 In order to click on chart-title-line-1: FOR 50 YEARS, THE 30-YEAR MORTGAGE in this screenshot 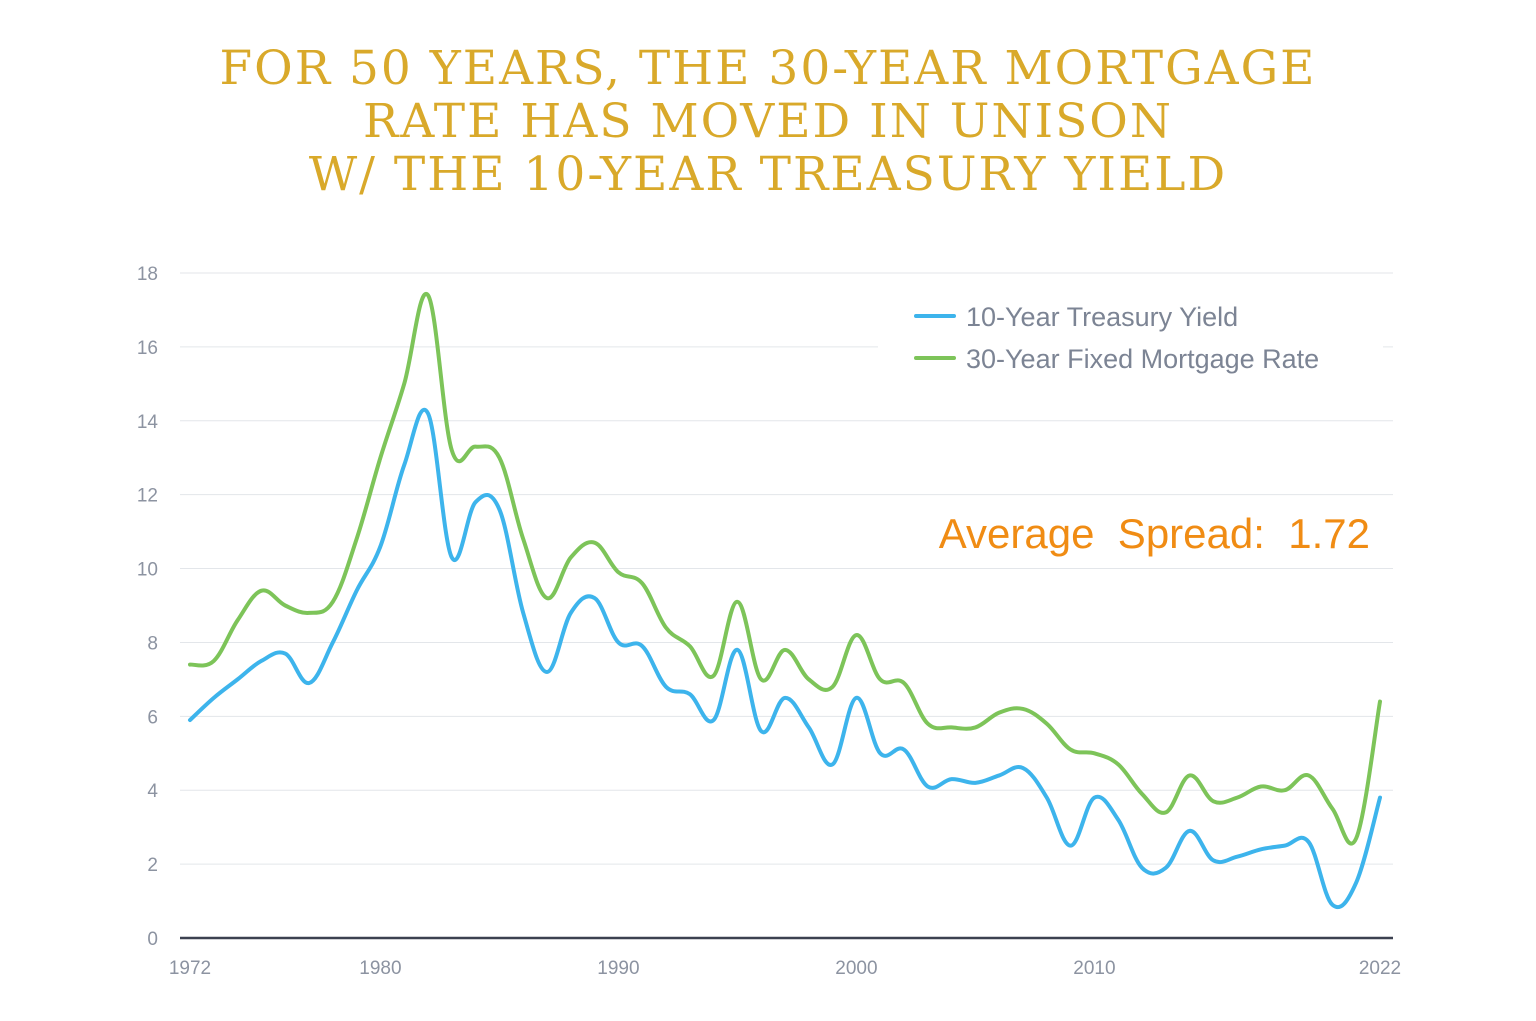, I will do `click(768, 68)`.